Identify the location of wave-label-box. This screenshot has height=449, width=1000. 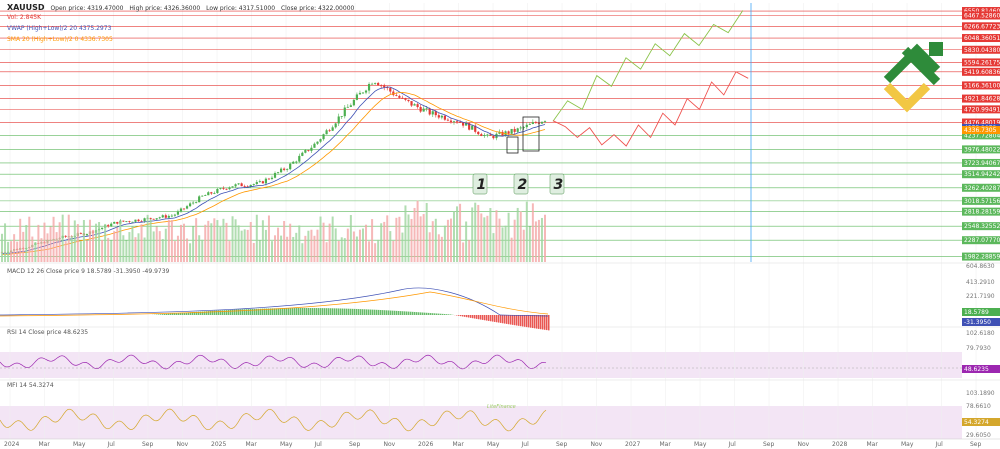
(480, 184).